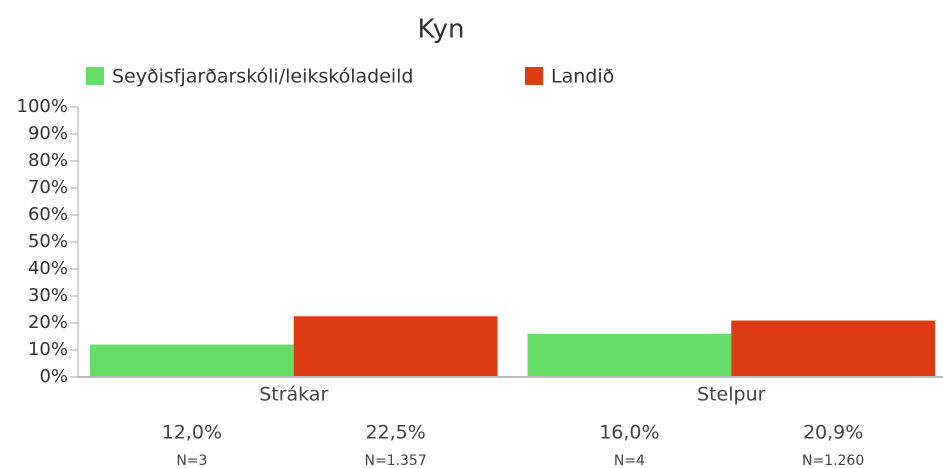 The image size is (943, 468). What do you see at coordinates (53, 376) in the screenshot?
I see `y-tick-label: 0%` at bounding box center [53, 376].